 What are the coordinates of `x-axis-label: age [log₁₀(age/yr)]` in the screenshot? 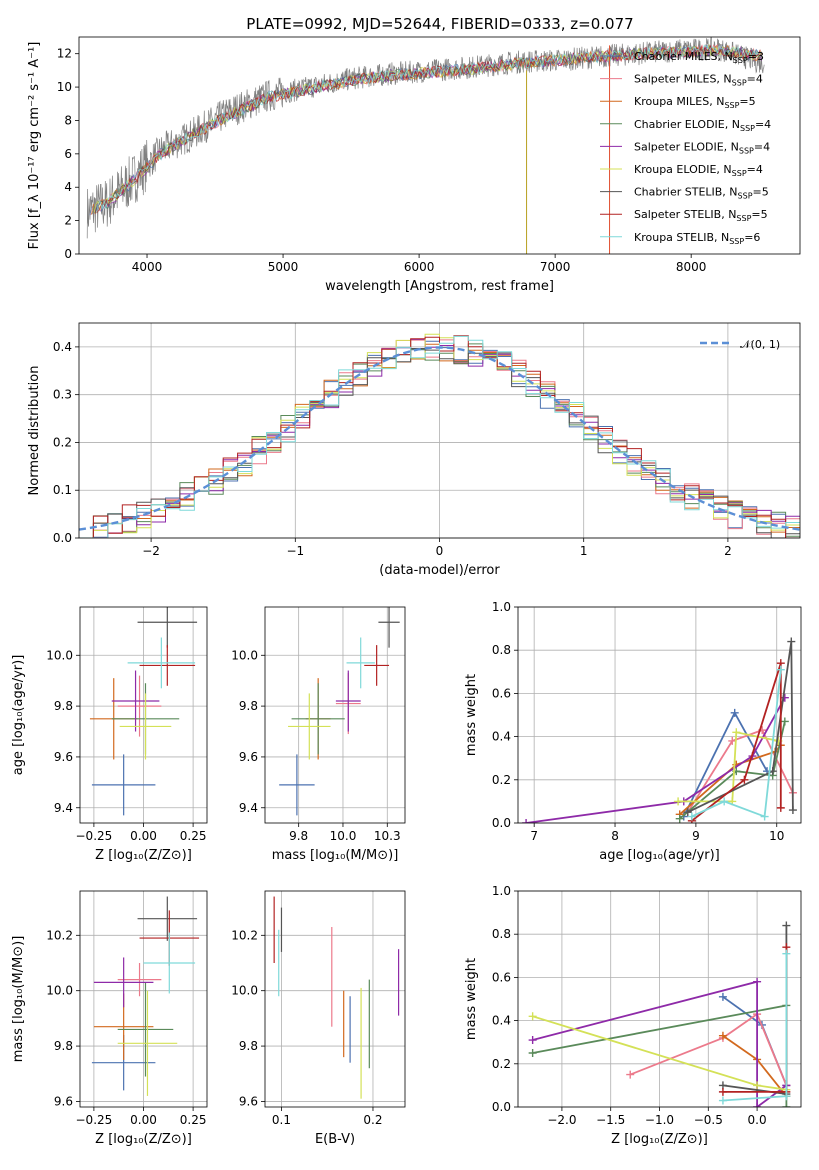 It's located at (659, 855).